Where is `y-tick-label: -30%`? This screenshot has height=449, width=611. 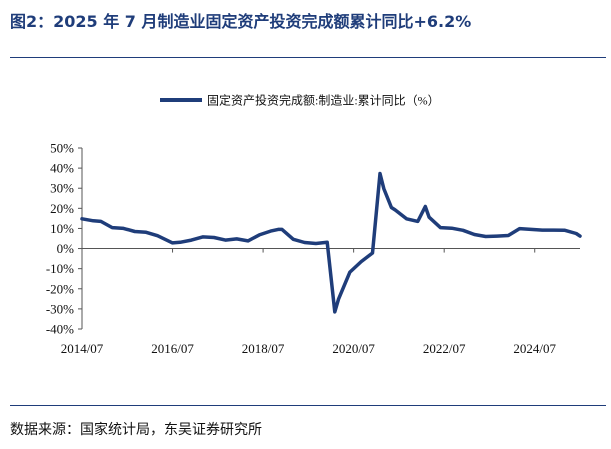
y-tick-label: -30% is located at coordinates (60, 308).